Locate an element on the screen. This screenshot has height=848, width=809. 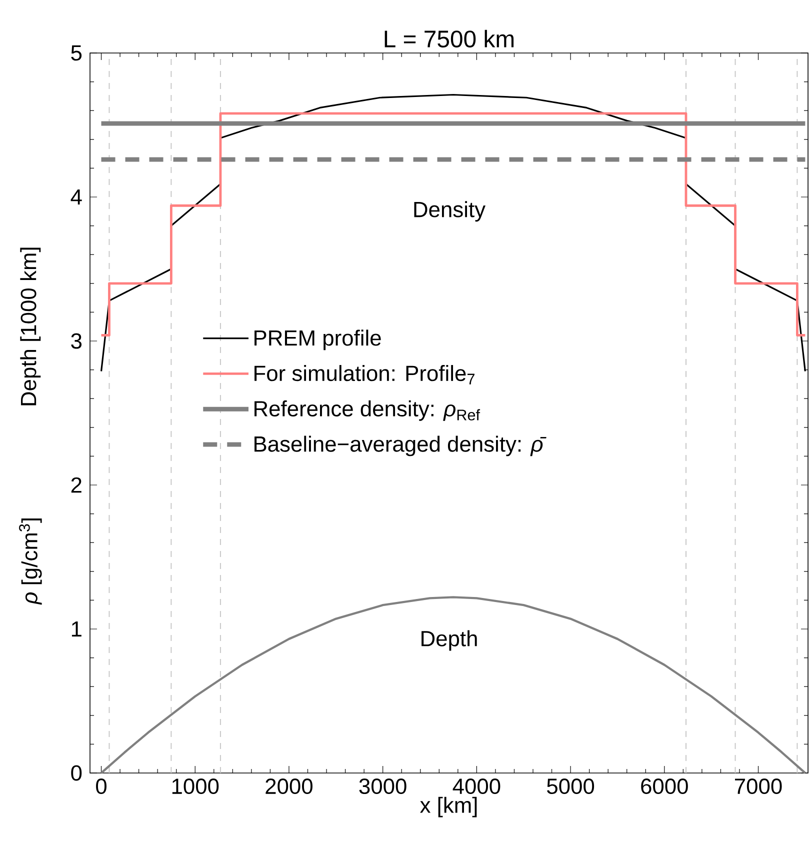
x-tick-label: 6000 is located at coordinates (664, 786).